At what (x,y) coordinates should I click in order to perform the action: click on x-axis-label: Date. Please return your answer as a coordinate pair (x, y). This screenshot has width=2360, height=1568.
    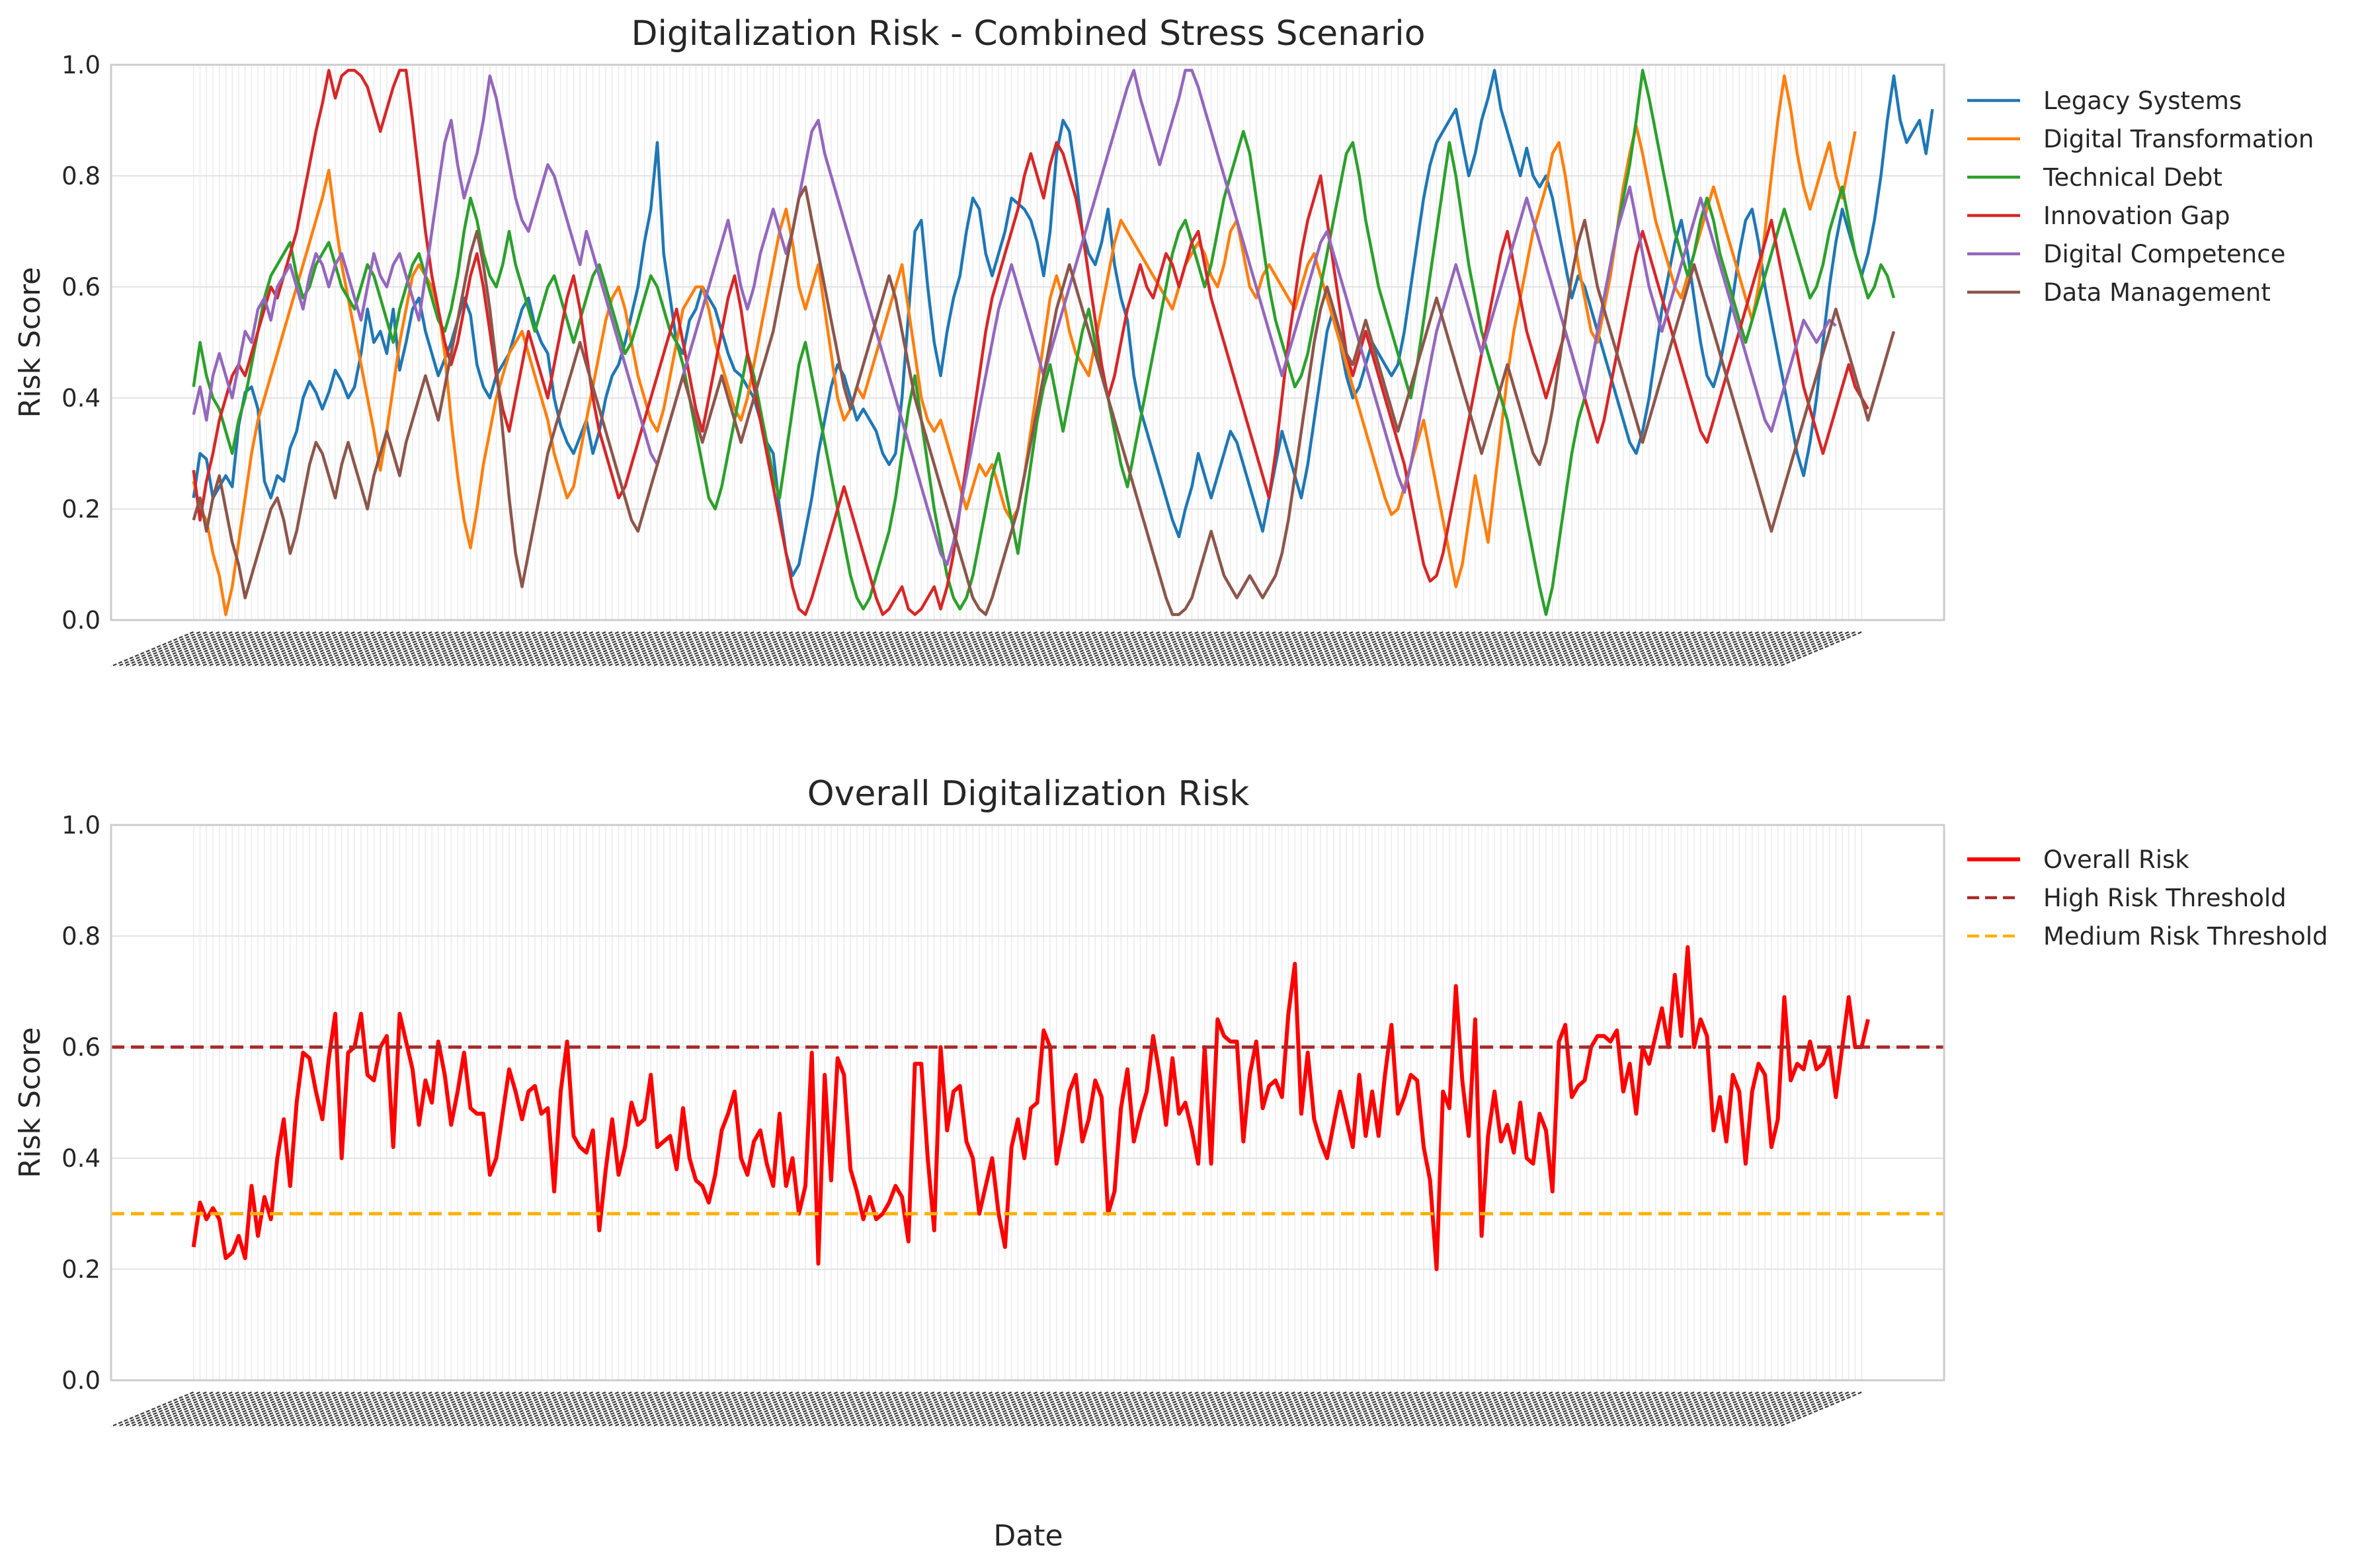
    Looking at the image, I should click on (1028, 1536).